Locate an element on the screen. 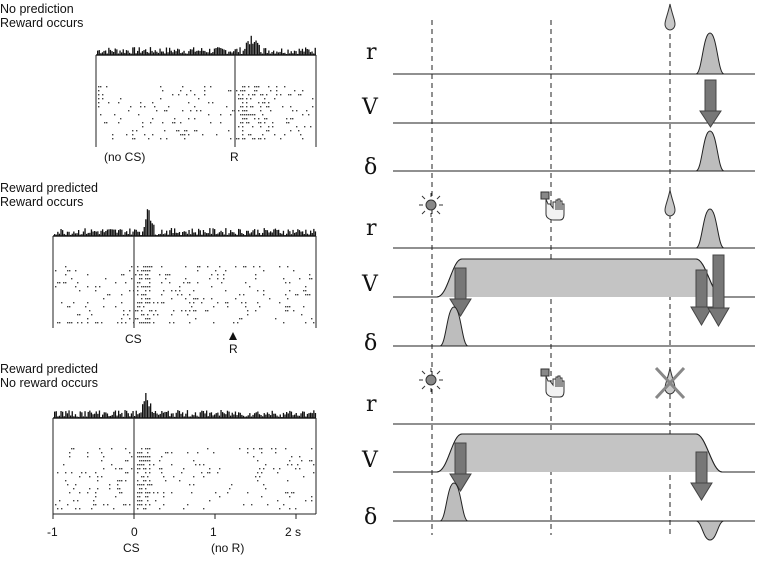  label-r-1: r is located at coordinates (371, 52).